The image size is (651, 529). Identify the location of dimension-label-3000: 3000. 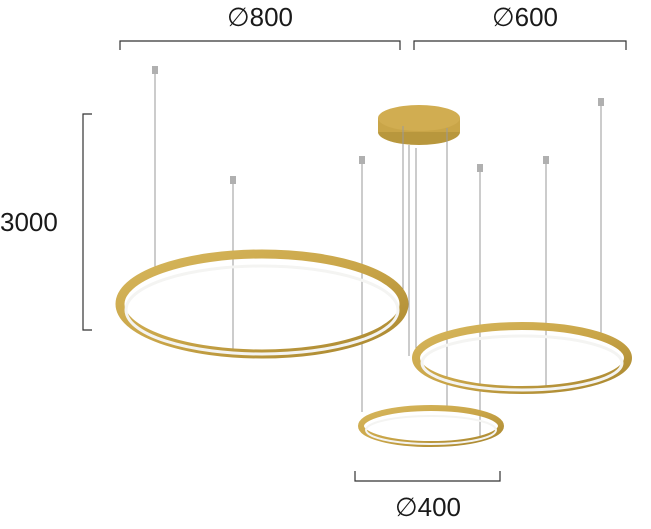
(29, 222).